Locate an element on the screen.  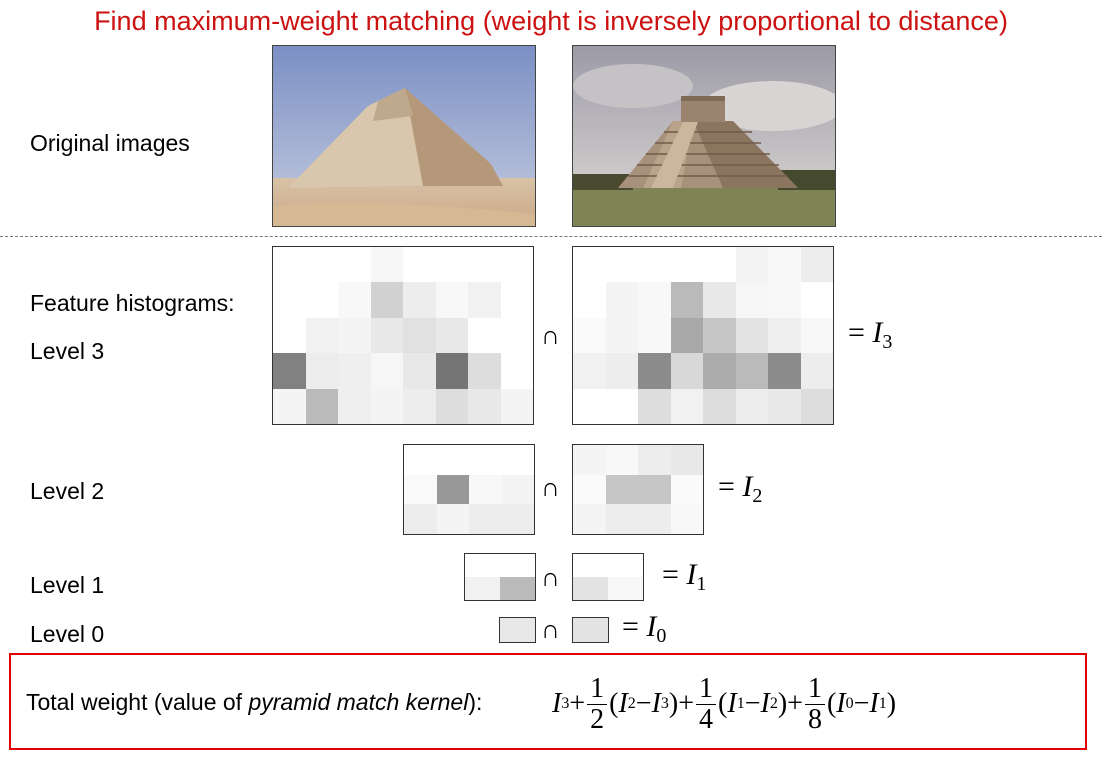
histogram-level1-image1 is located at coordinates (500, 577).